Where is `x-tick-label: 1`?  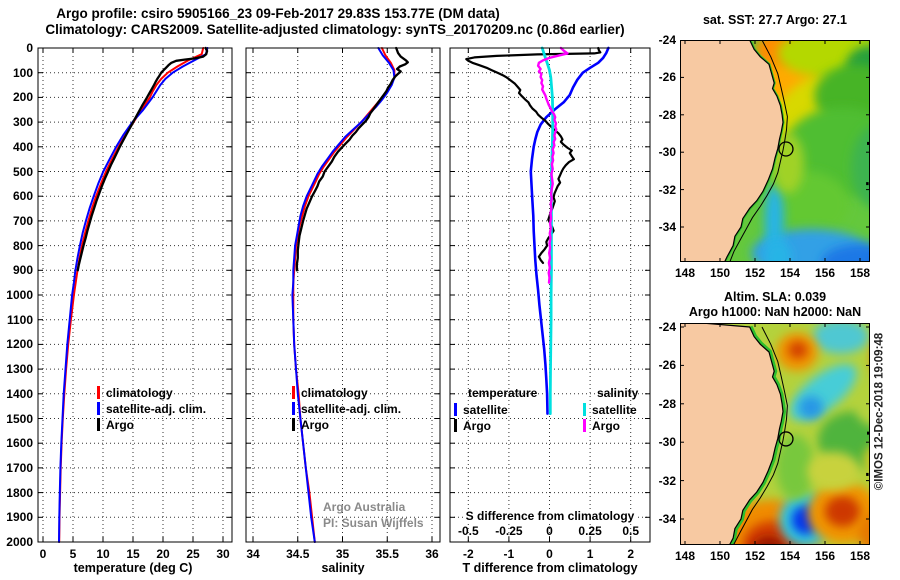
x-tick-label: 1 is located at coordinates (590, 554).